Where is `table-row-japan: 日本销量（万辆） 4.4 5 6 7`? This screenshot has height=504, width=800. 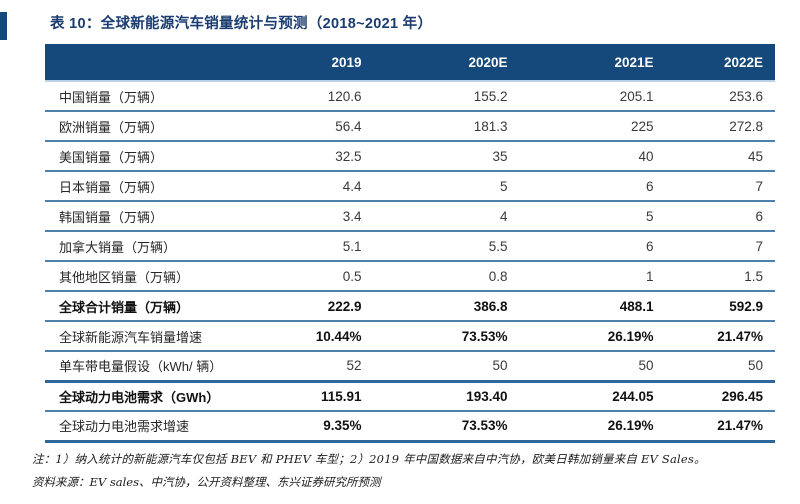
table-row-japan: 日本销量（万辆） 4.4 5 6 7 is located at coordinates (410, 186).